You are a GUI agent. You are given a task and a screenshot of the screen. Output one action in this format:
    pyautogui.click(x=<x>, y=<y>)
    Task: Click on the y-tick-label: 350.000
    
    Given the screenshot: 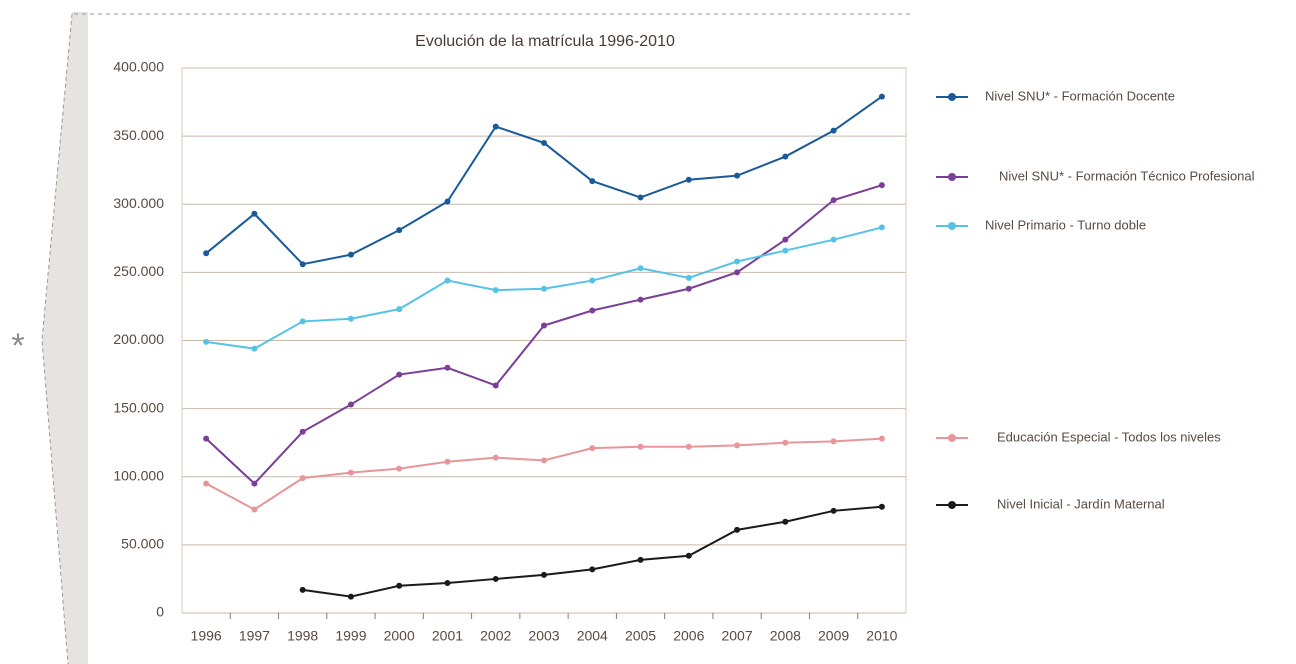 What is the action you would take?
    pyautogui.click(x=138, y=135)
    